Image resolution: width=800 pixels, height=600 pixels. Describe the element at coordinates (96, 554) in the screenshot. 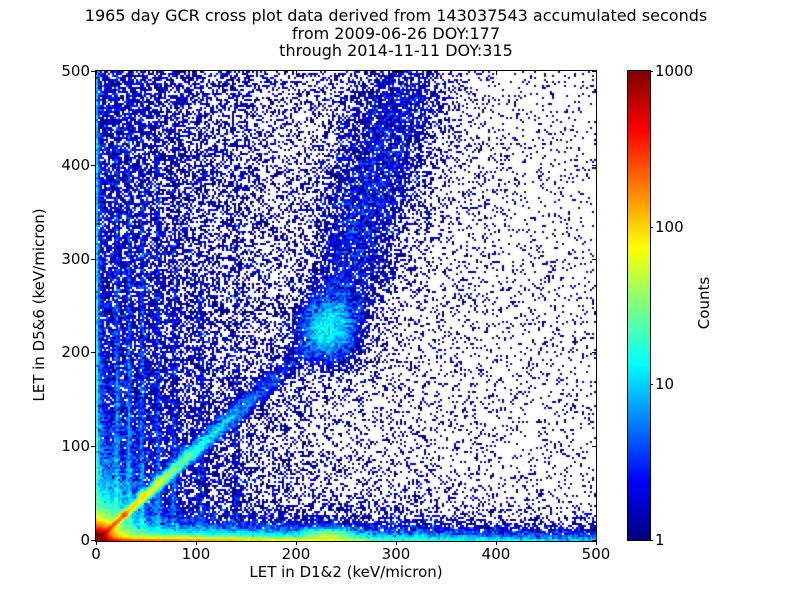

I see `x-tick-label: 0` at that location.